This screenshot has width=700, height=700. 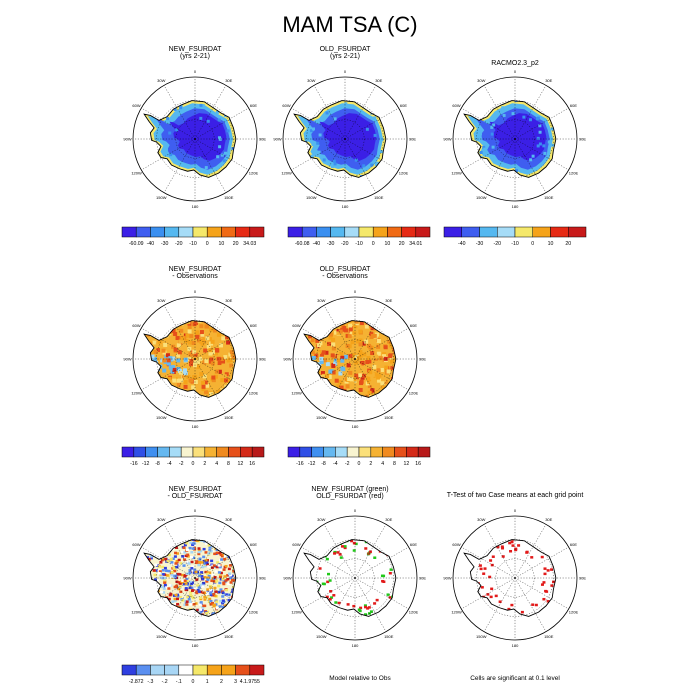 I want to click on panel-title-r3c2: NEW_FSURDAT (green) OLD_FSURDAT (red), so click(x=350, y=493).